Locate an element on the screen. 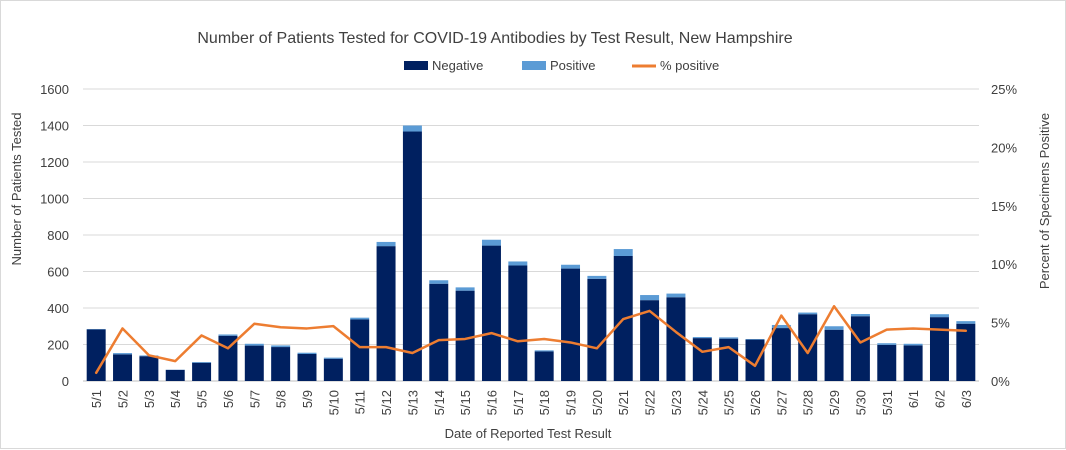 The width and height of the screenshot is (1066, 450). legend-label-percent-positive: % positive is located at coordinates (689, 65).